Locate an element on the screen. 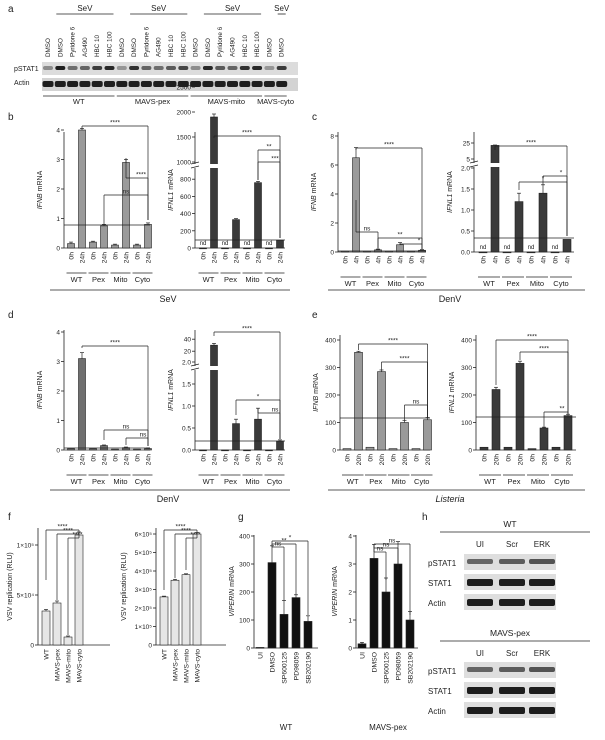  sig-label: ** is located at coordinates (562, 409).